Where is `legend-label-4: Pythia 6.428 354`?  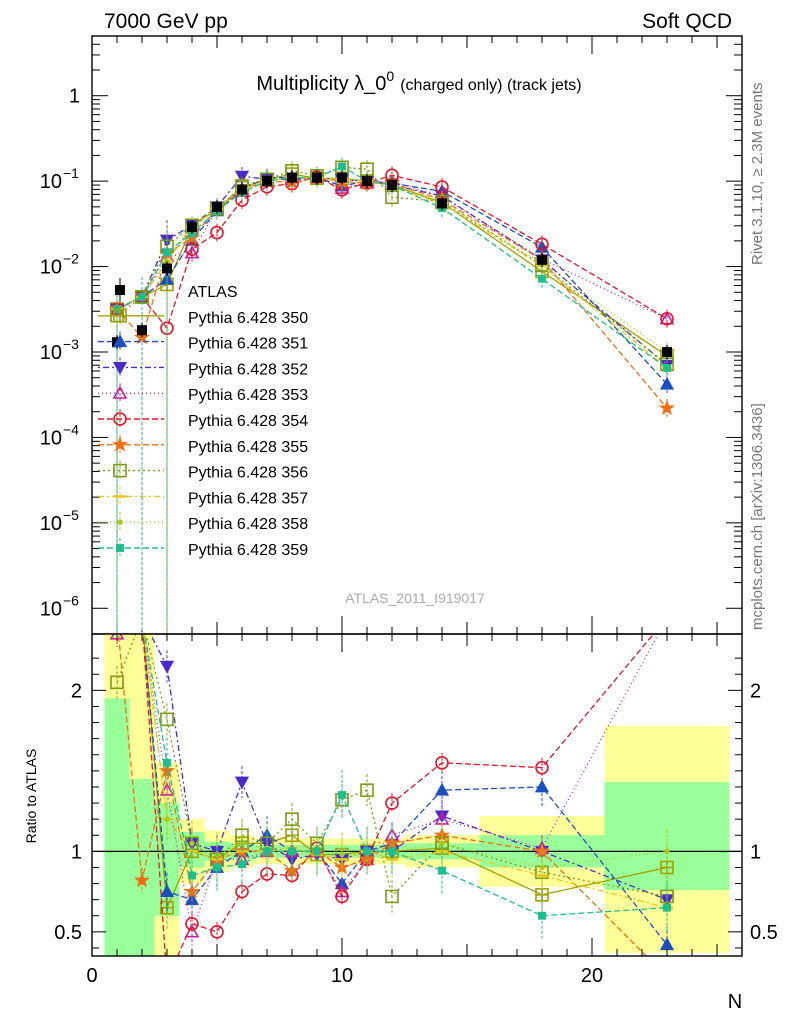
legend-label-4: Pythia 6.428 354 is located at coordinates (248, 421).